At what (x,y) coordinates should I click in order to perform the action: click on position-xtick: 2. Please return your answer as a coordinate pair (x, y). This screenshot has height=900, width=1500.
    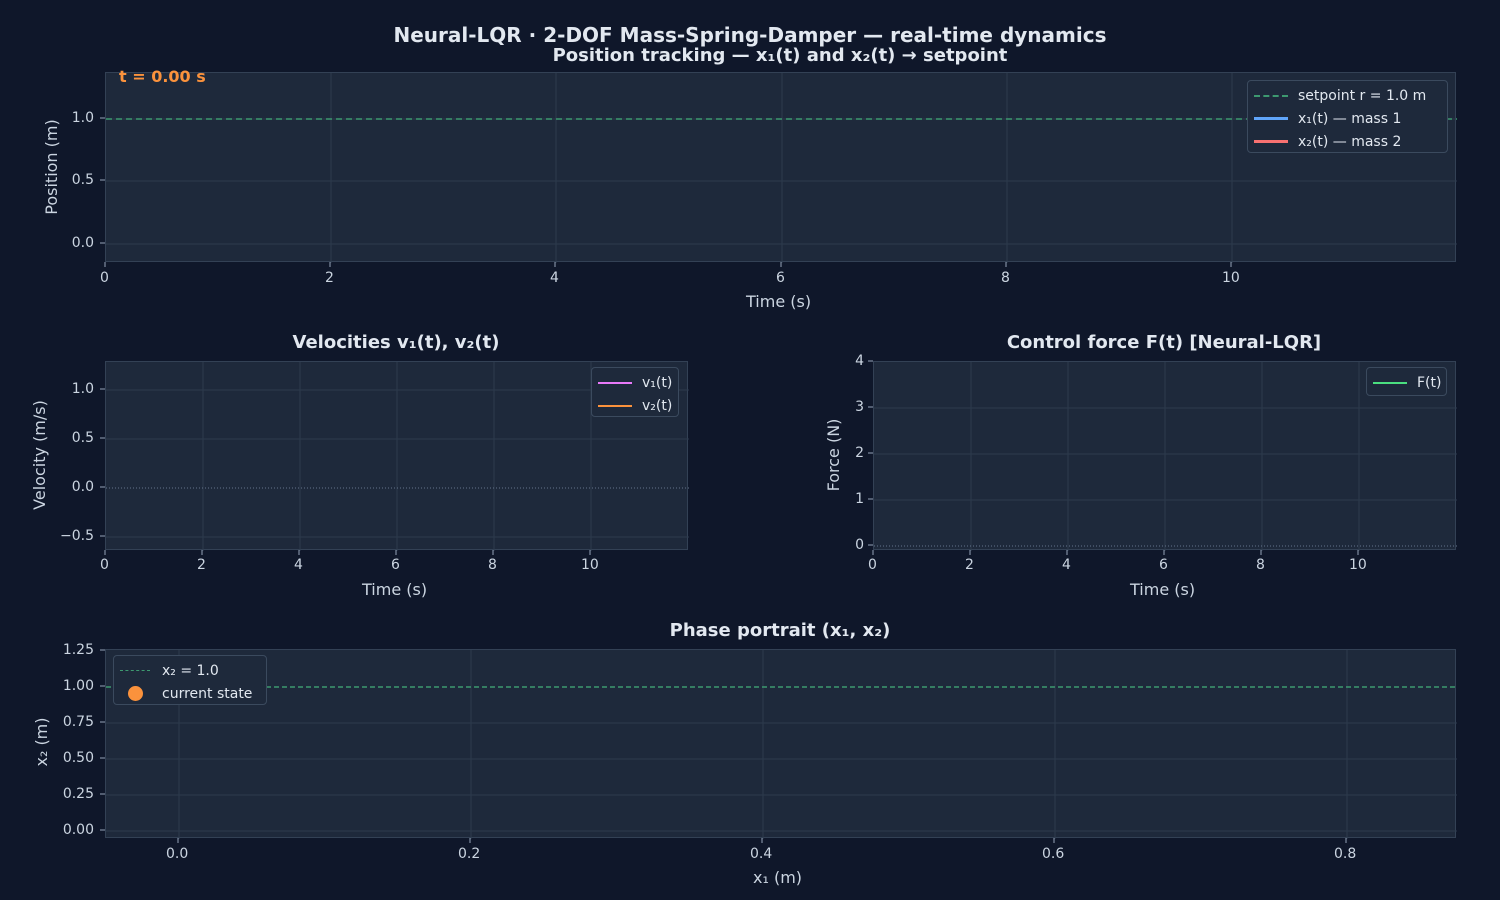
    Looking at the image, I should click on (329, 278).